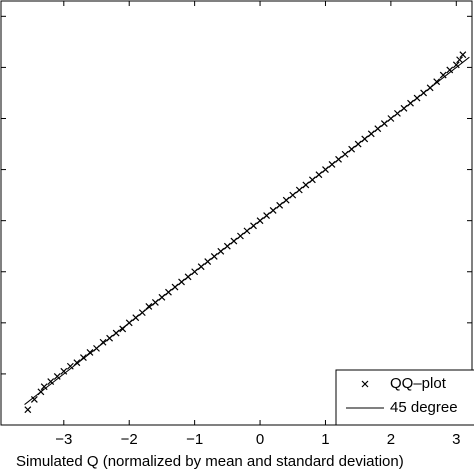 Image resolution: width=474 pixels, height=474 pixels. Describe the element at coordinates (418, 383) in the screenshot. I see `legend-label: QQ–plot` at that location.